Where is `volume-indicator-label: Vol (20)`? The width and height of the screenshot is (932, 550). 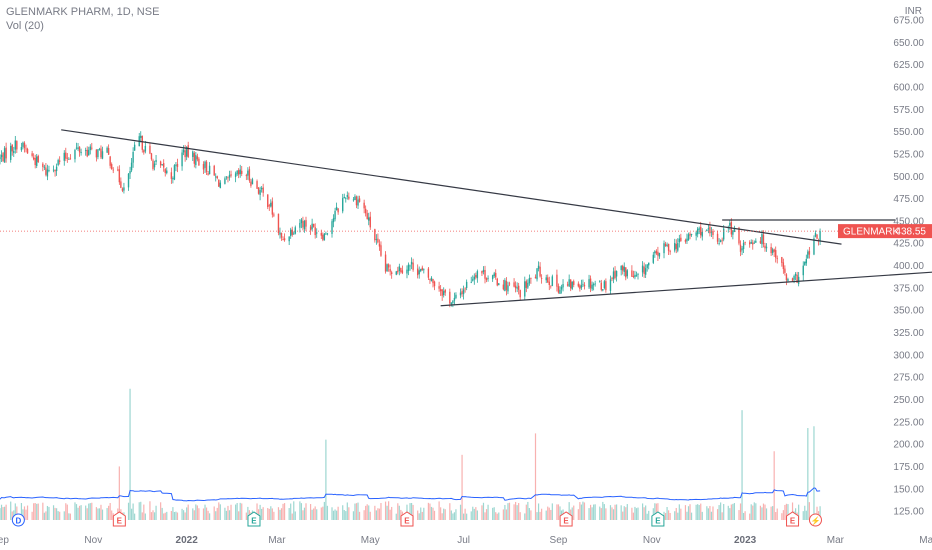
volume-indicator-label: Vol (20) is located at coordinates (25, 26).